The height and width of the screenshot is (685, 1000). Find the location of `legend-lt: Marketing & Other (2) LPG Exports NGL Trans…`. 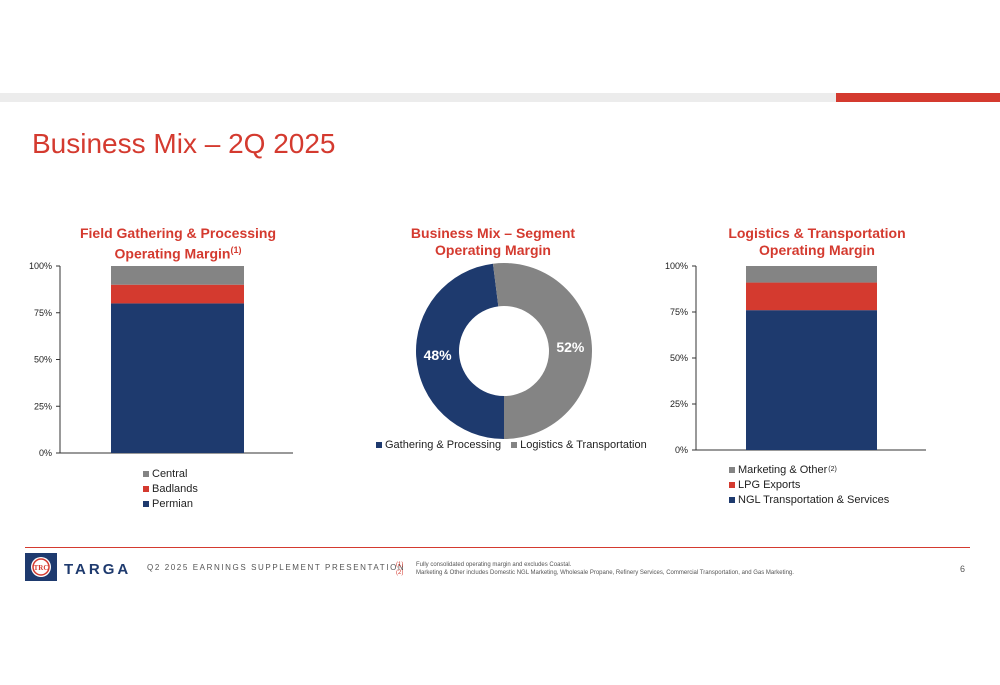

legend-lt: Marketing & Other (2) LPG Exports NGL Trans… is located at coordinates (809, 484).